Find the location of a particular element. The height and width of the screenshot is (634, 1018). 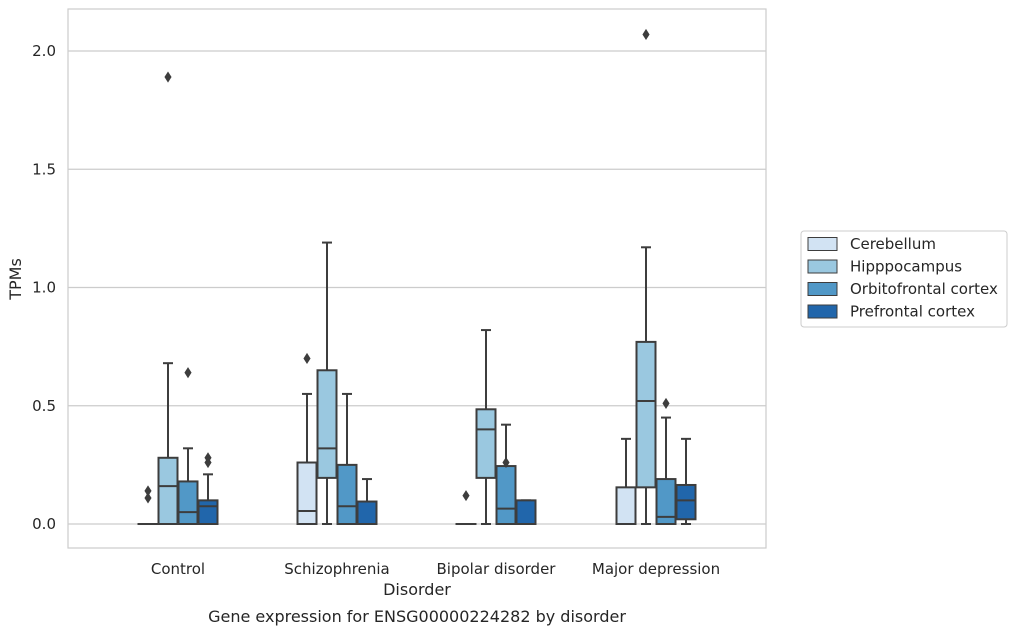

legend-label: Hipppocampus is located at coordinates (906, 267).